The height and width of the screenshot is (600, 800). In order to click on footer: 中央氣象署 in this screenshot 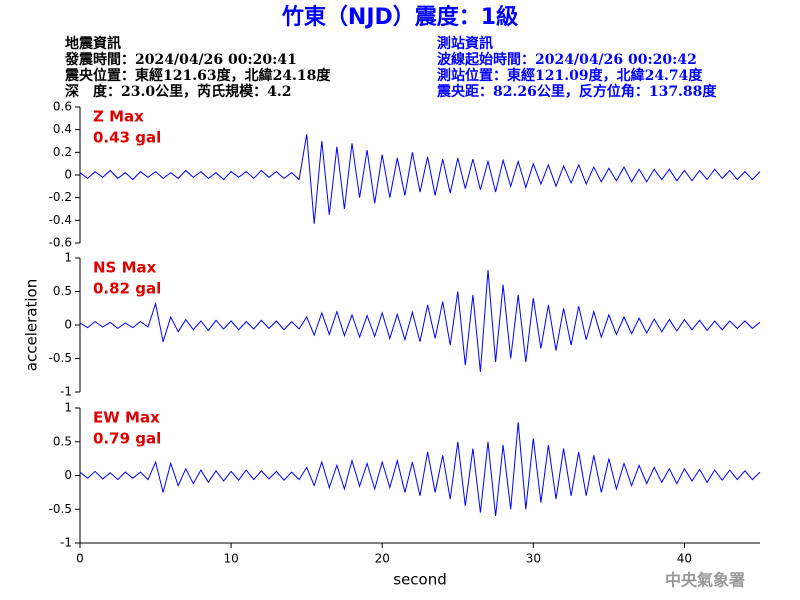, I will do `click(705, 580)`.